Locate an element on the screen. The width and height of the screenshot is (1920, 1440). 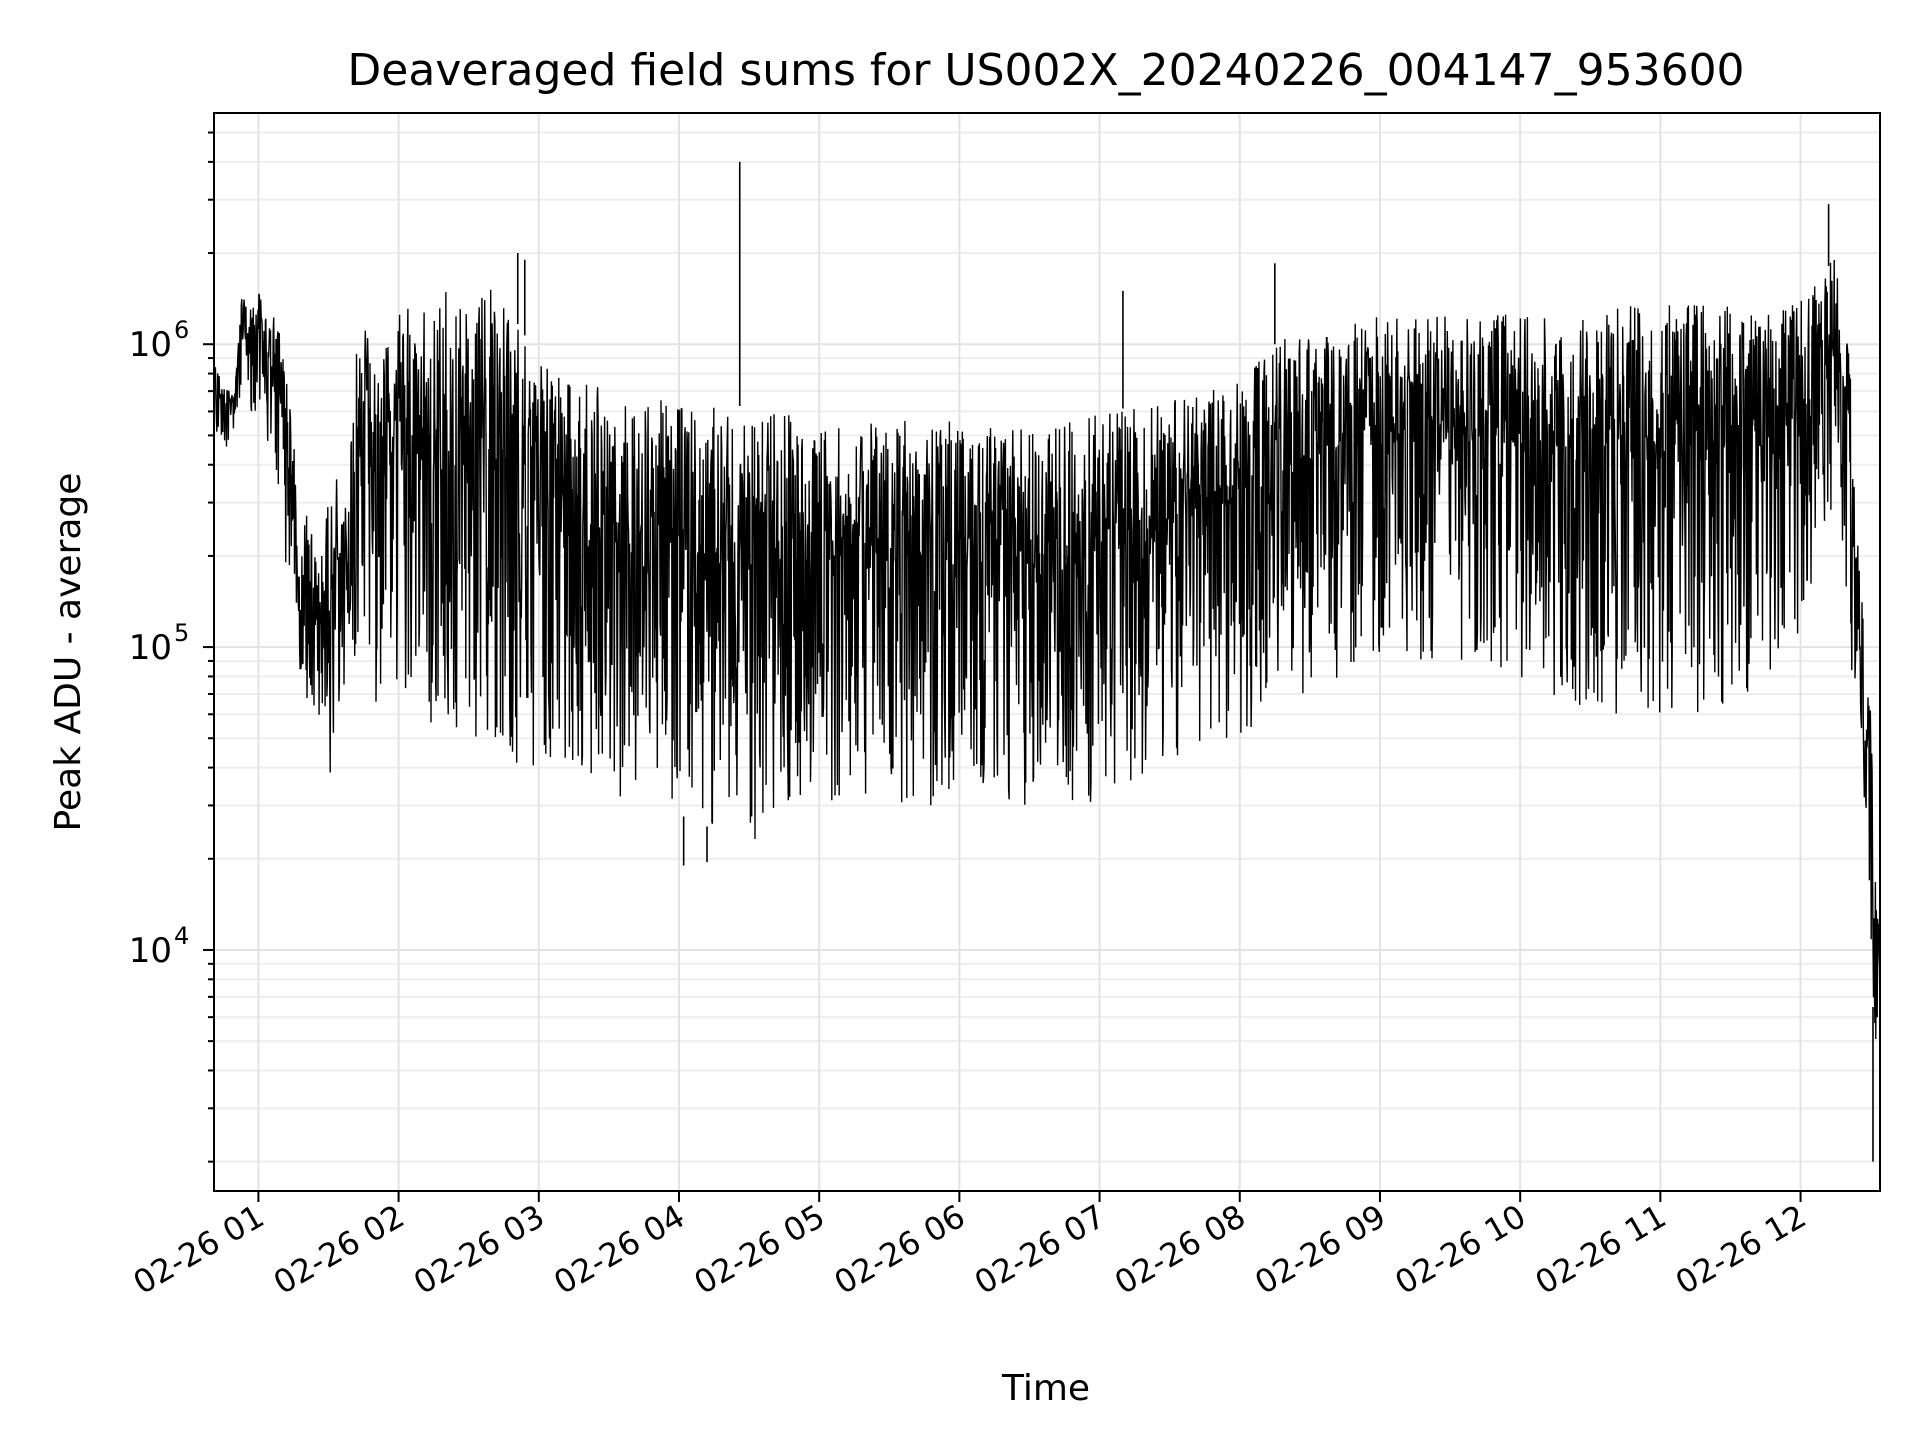
y-tick-exponent: 4 is located at coordinates (181, 936).